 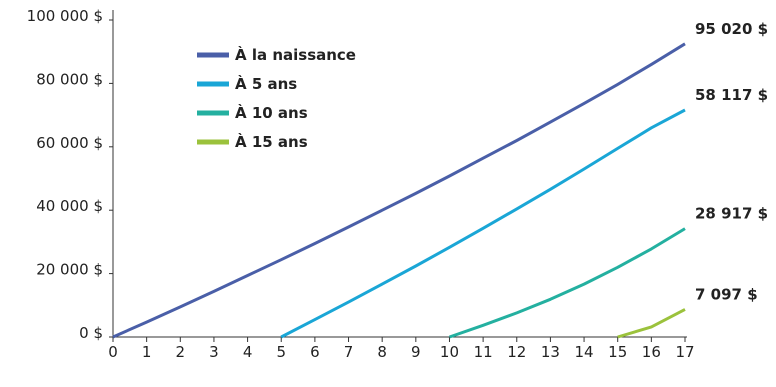 I want to click on x-tick-label: 15, so click(x=617, y=352).